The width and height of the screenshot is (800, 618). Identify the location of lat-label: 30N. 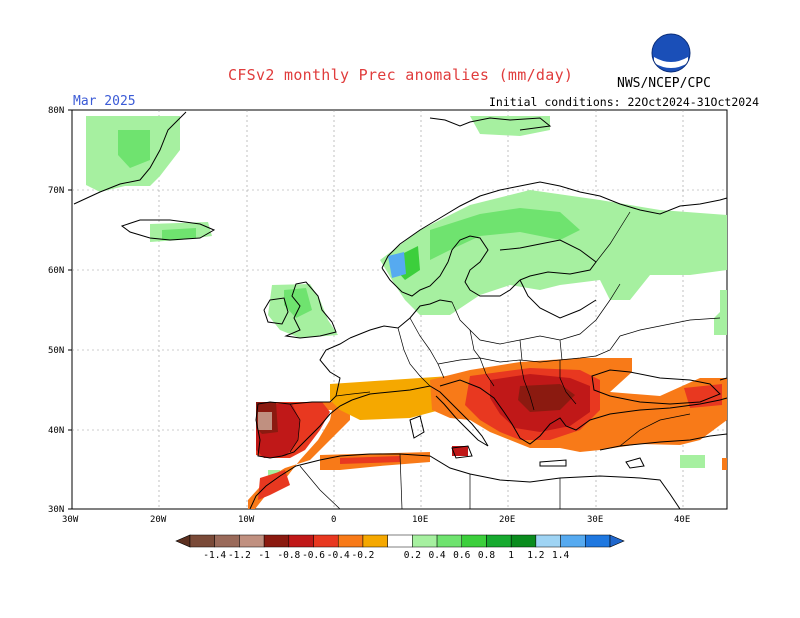
(56, 510).